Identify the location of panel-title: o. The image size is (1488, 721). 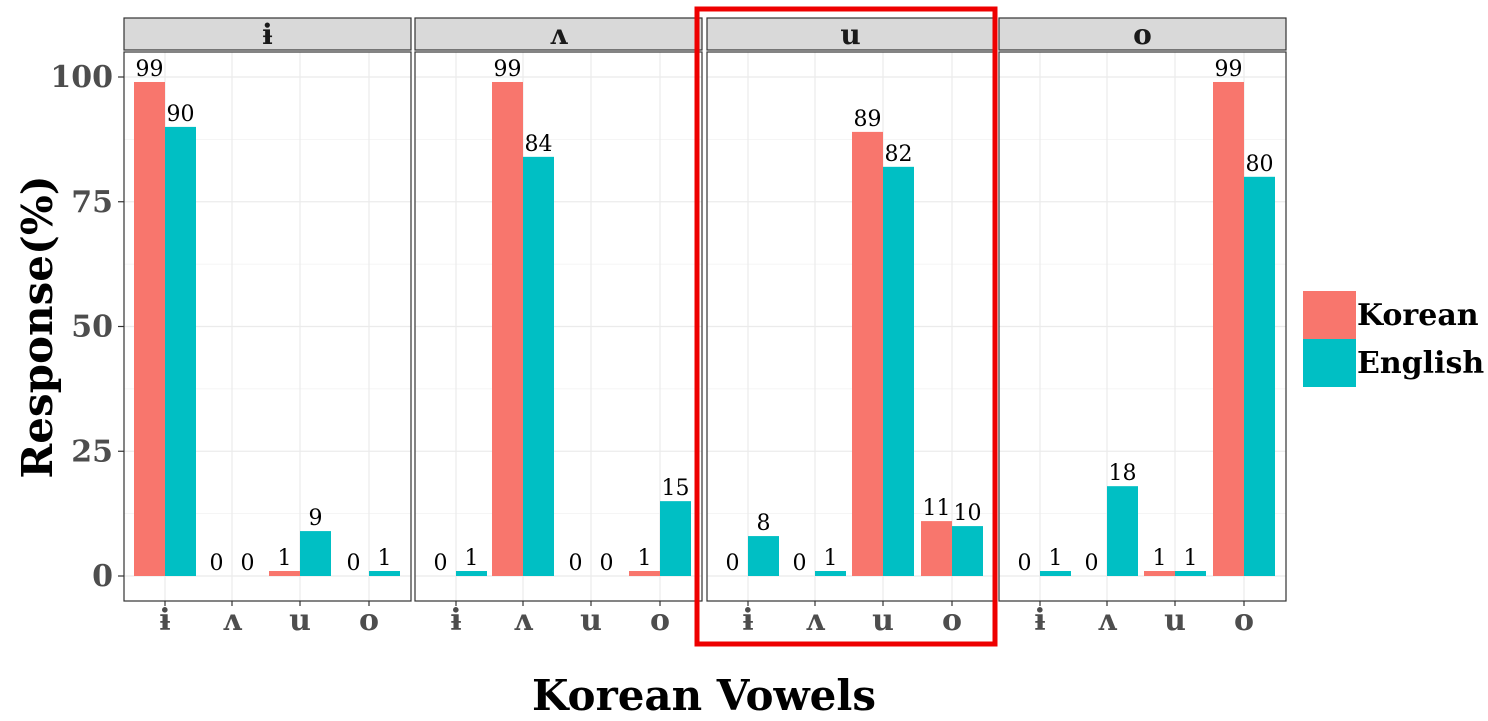
(1142, 34).